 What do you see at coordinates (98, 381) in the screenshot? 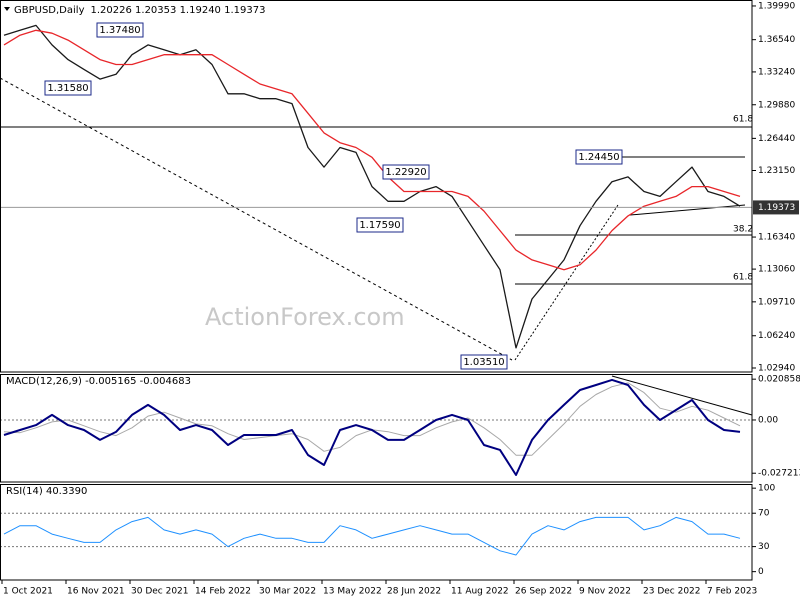
I see `panel-title: MACD(12,26,9) -0.005165 -0.004683` at bounding box center [98, 381].